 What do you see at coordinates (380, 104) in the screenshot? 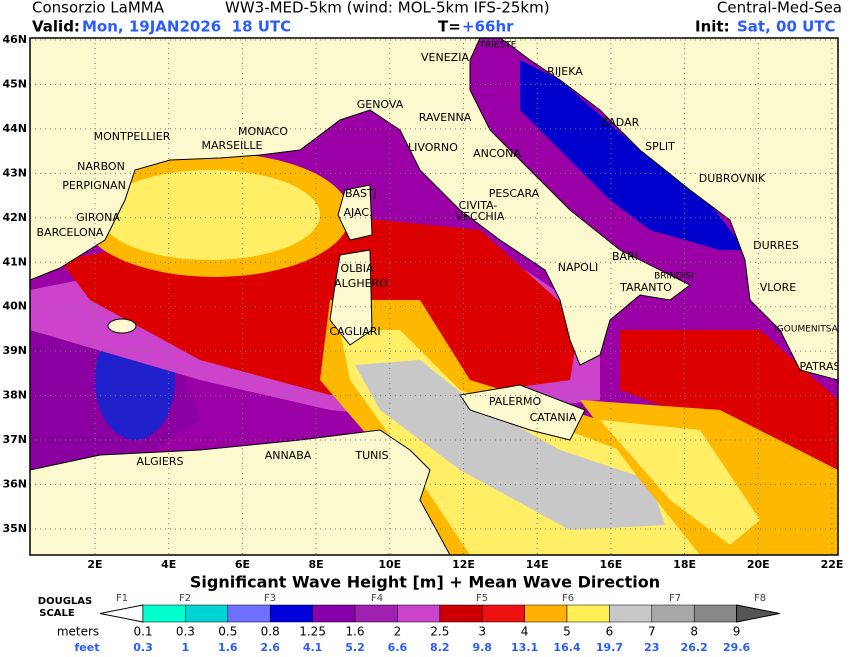
I see `city-label: GENOVA` at bounding box center [380, 104].